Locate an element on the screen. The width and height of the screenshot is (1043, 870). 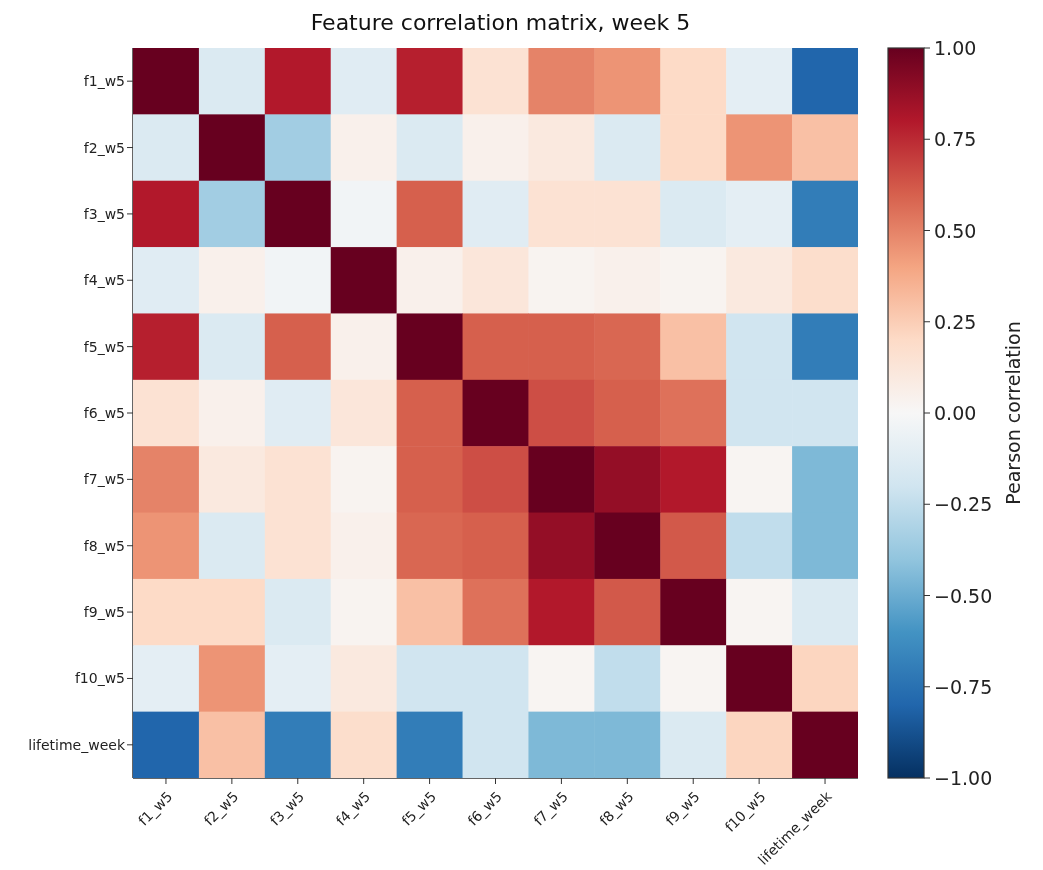
y-tick-label: f3_w5 is located at coordinates (104, 213).